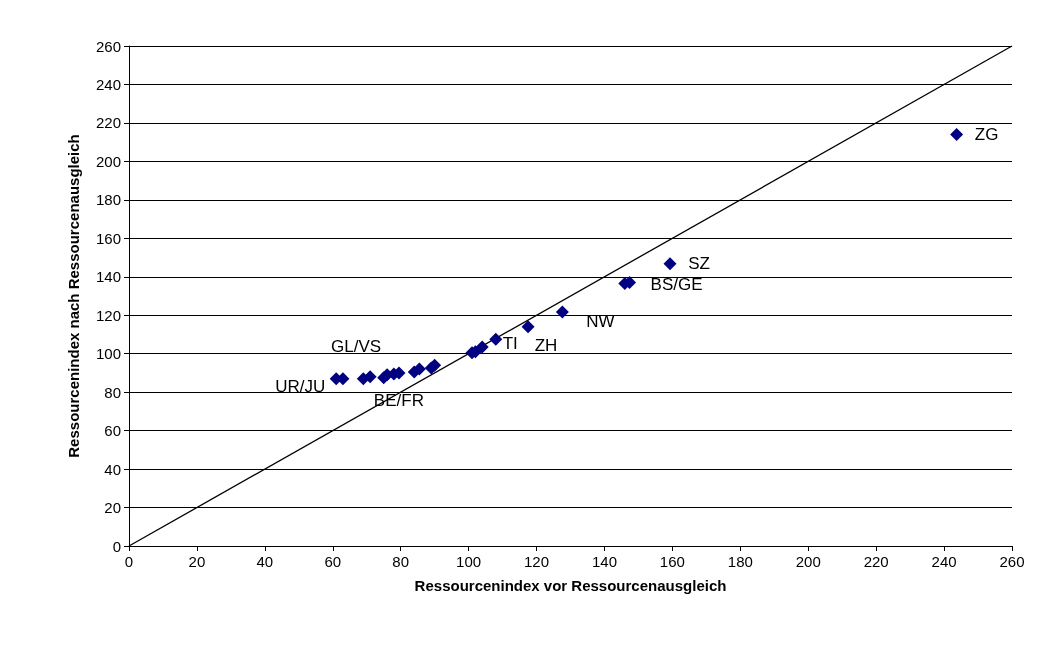  What do you see at coordinates (112, 508) in the screenshot?
I see `y-tick-label: 20` at bounding box center [112, 508].